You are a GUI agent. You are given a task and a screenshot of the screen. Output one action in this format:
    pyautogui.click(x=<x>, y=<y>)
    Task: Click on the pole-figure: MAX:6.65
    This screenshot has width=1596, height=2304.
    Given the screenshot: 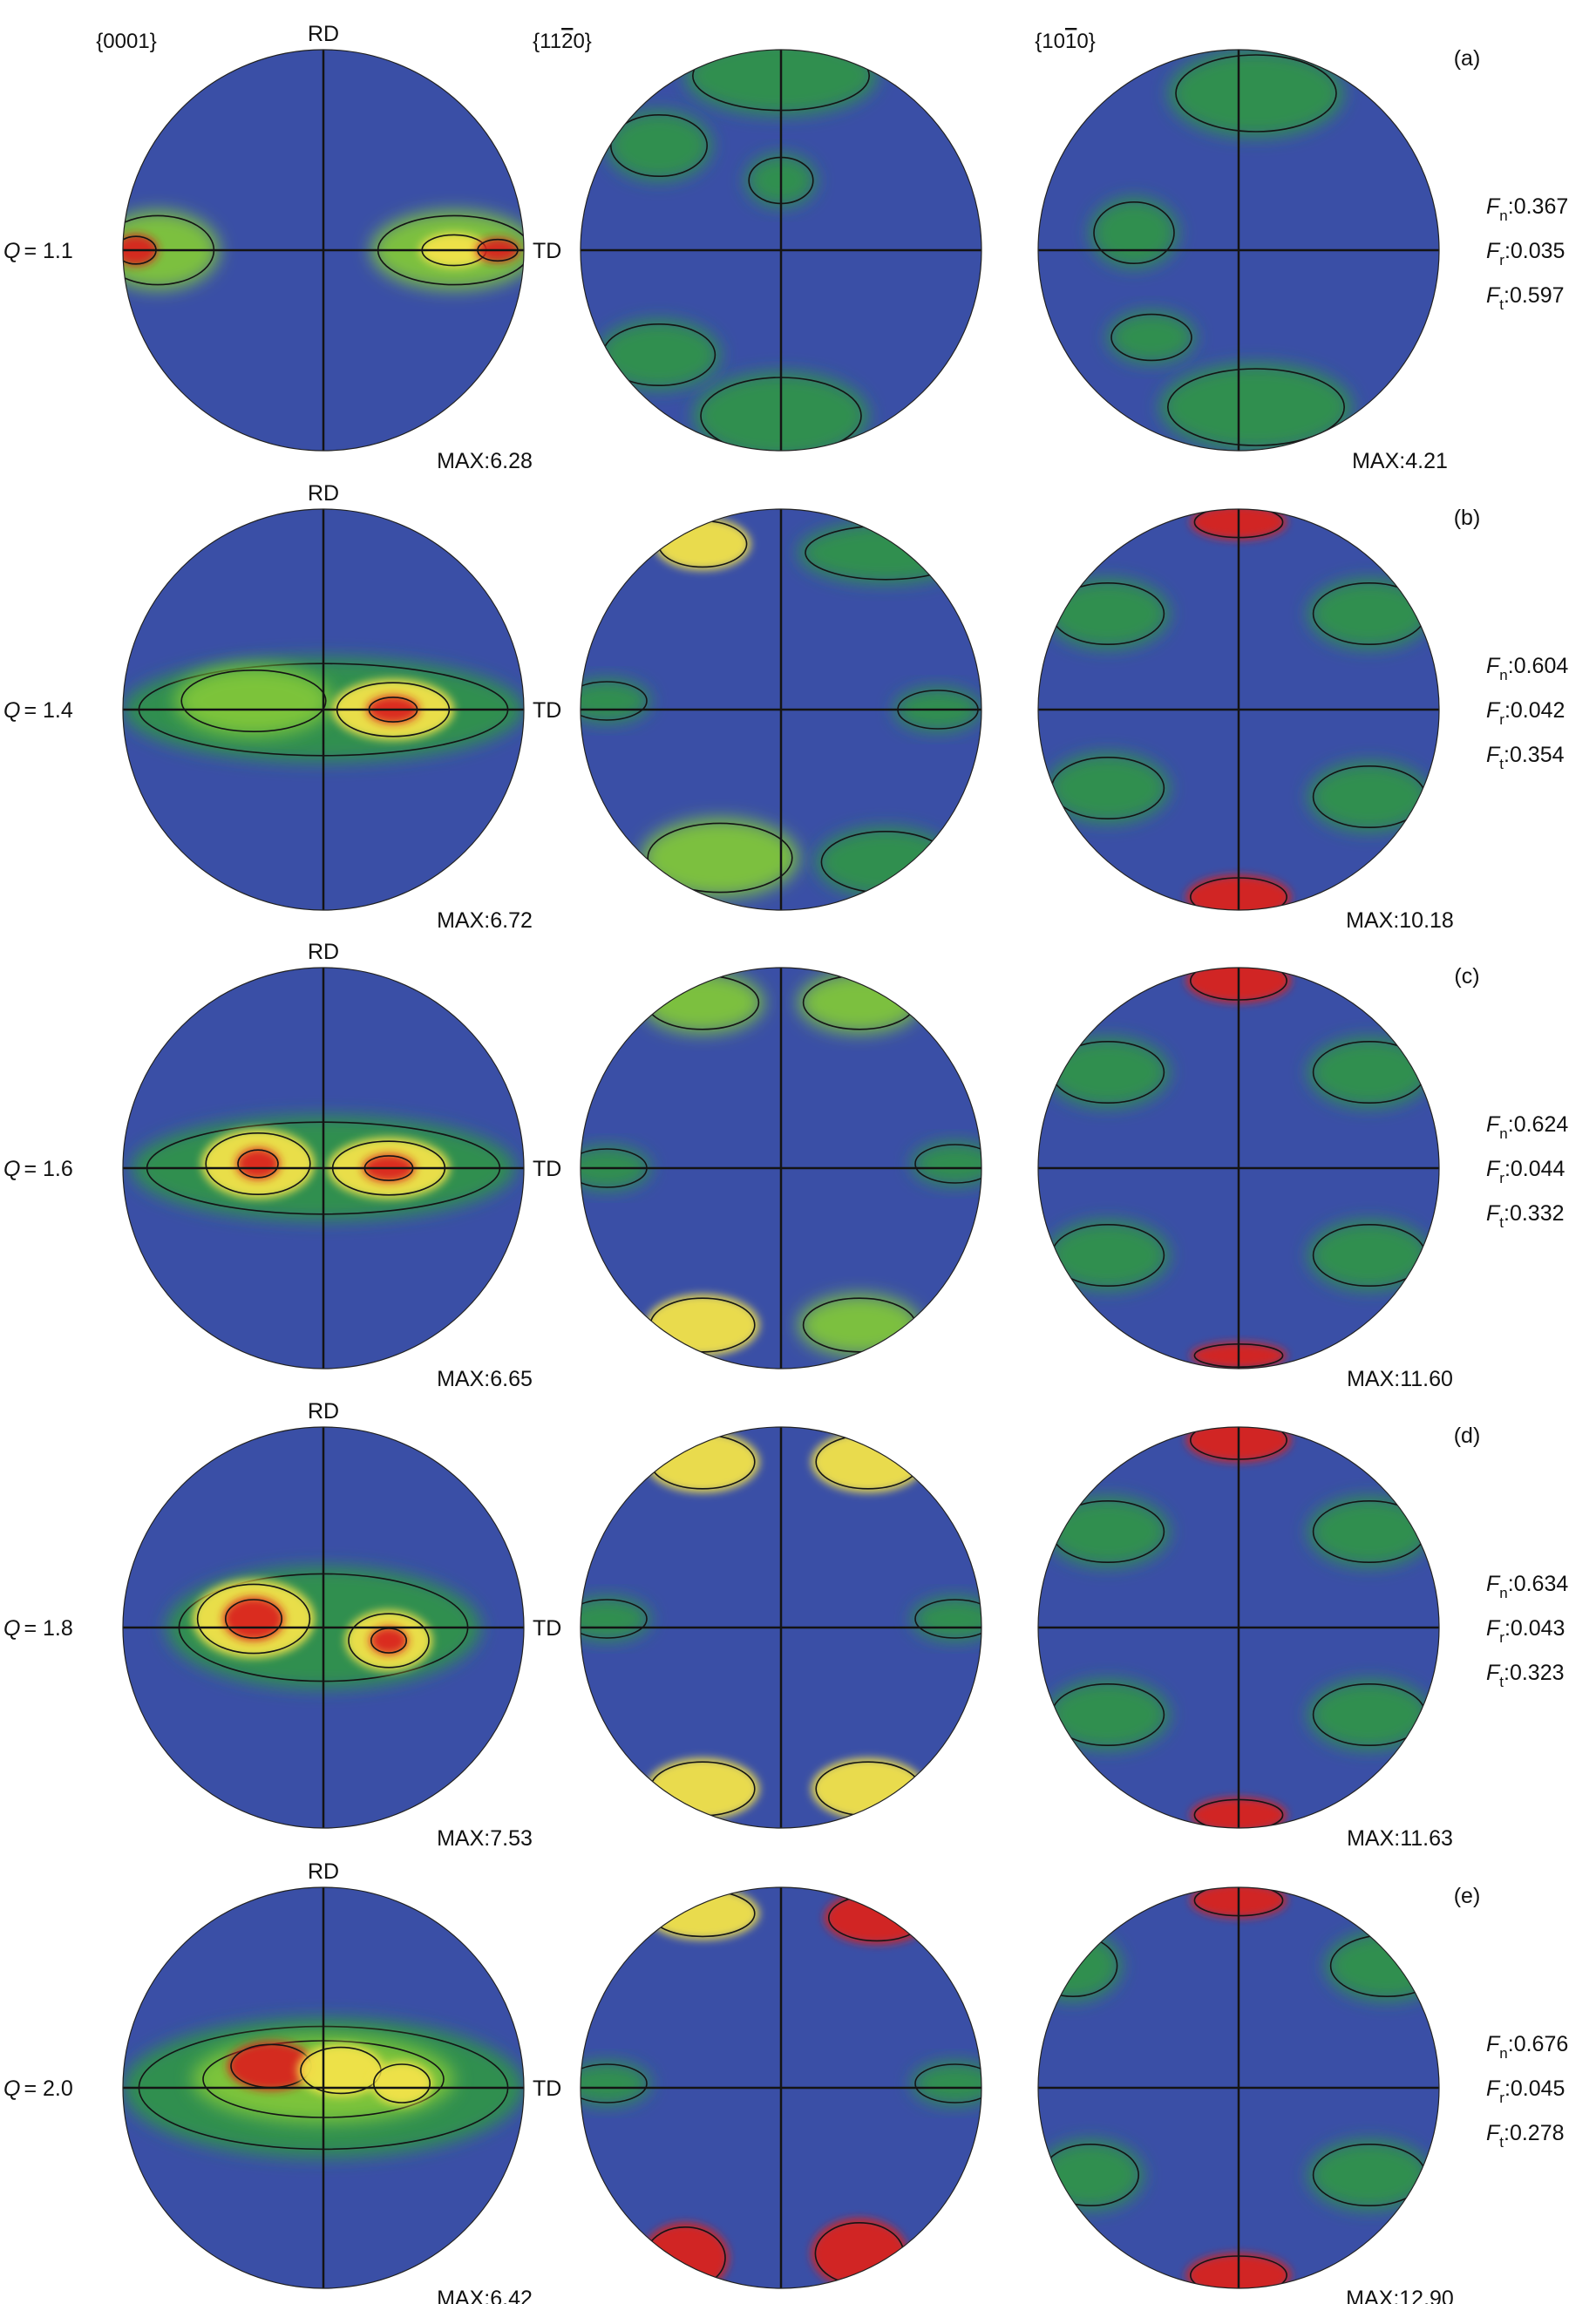 What is the action you would take?
    pyautogui.click(x=327, y=1179)
    